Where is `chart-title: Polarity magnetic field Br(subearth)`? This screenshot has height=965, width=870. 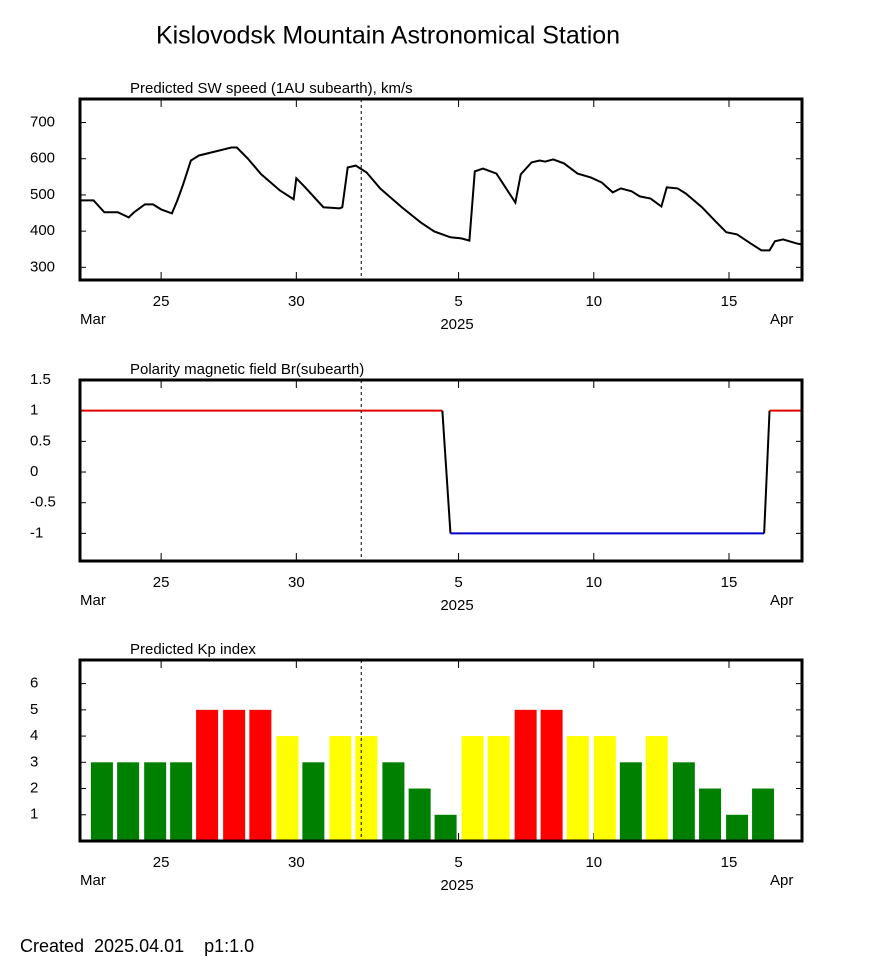 chart-title: Polarity magnetic field Br(subearth) is located at coordinates (247, 369).